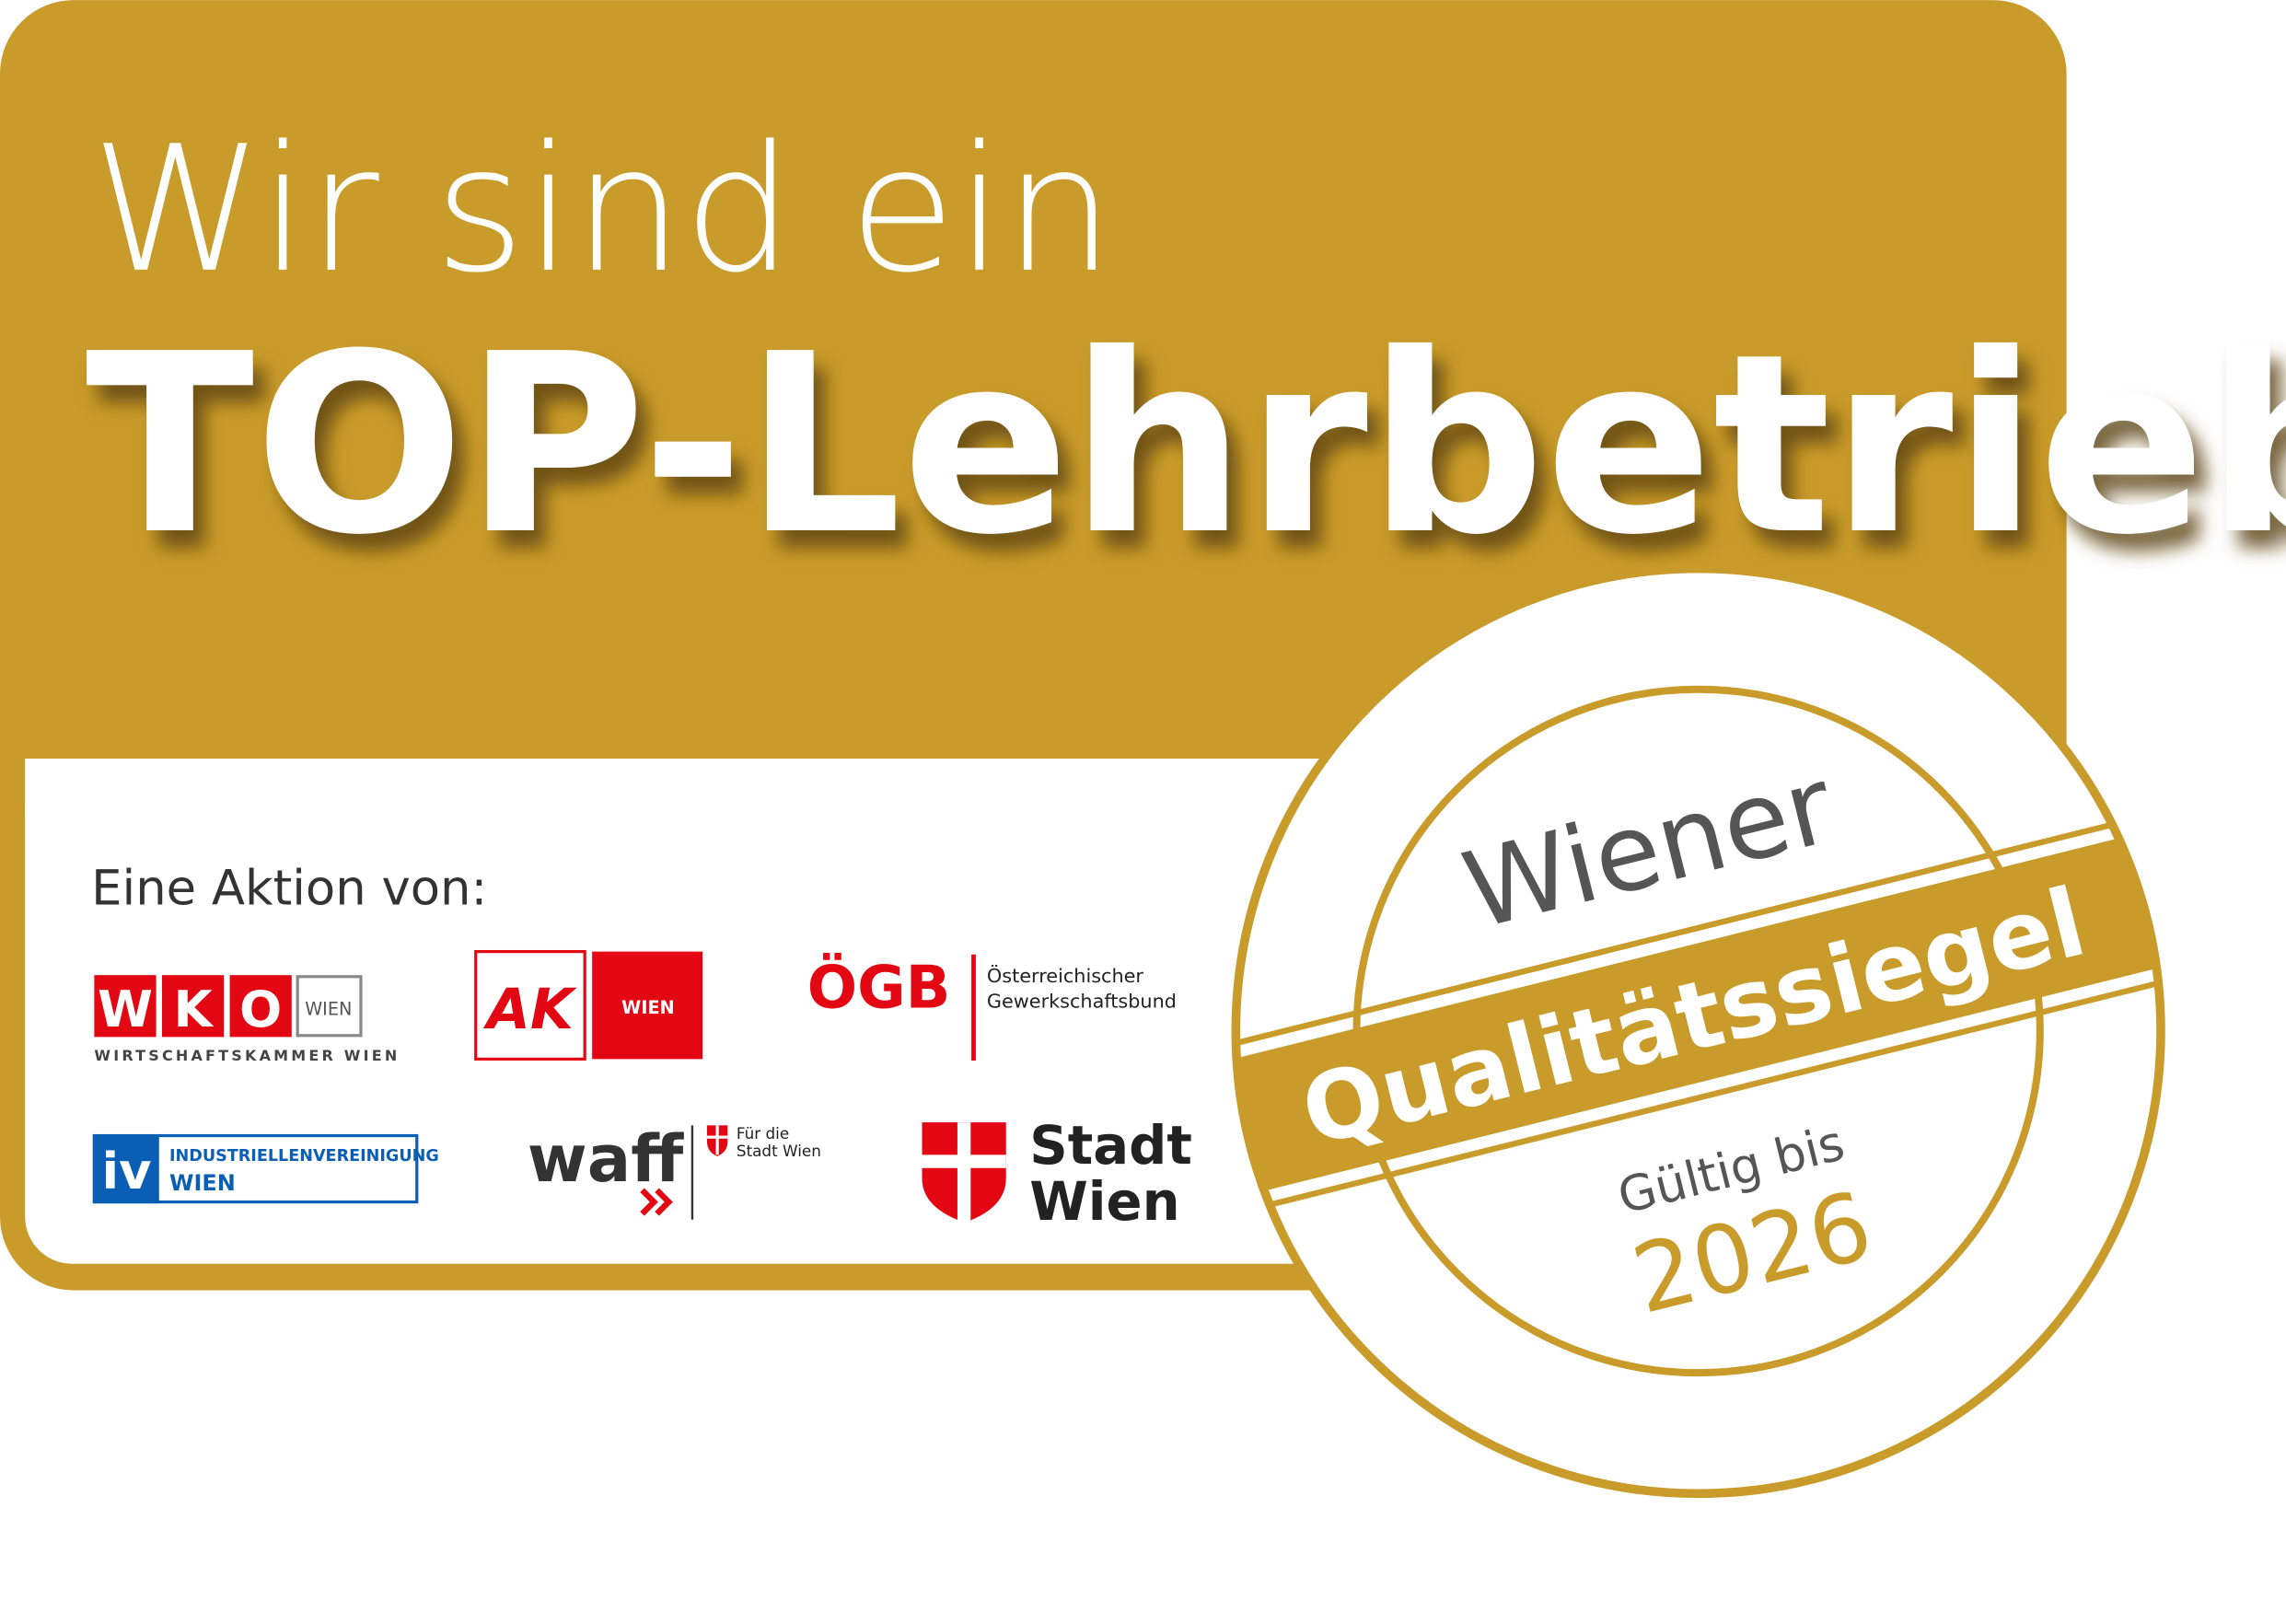 The image size is (2286, 1624). I want to click on wko-logo: W K O WIEN WIRTSCHAFTSKAMMER WIEN, so click(247, 1019).